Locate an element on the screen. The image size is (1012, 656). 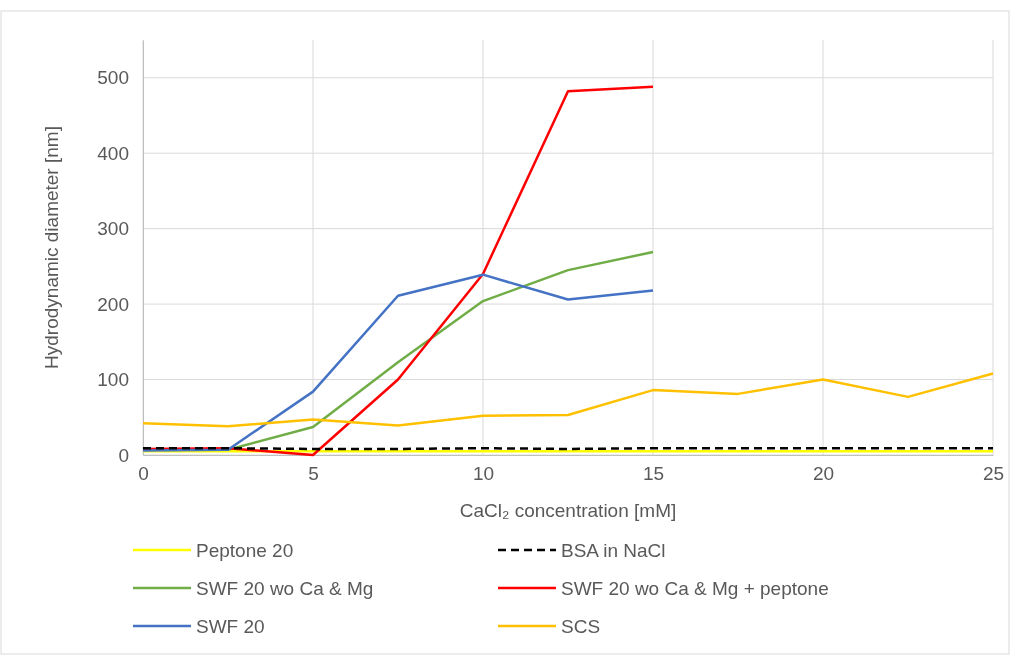
y-tick-label: 300 is located at coordinates (113, 229).